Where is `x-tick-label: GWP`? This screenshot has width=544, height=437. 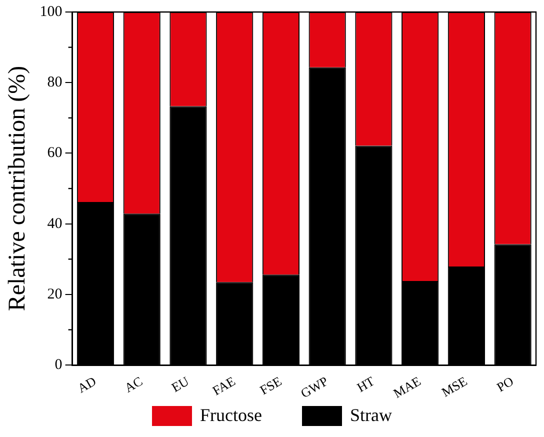
x-tick-label: GWP is located at coordinates (314, 387).